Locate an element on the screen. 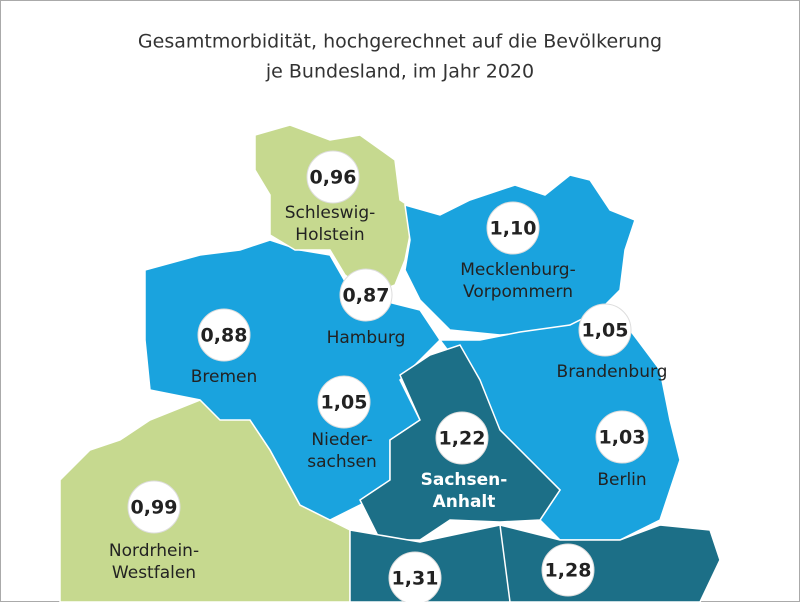 The height and width of the screenshot is (602, 800). region-name: Nieder- is located at coordinates (341, 440).